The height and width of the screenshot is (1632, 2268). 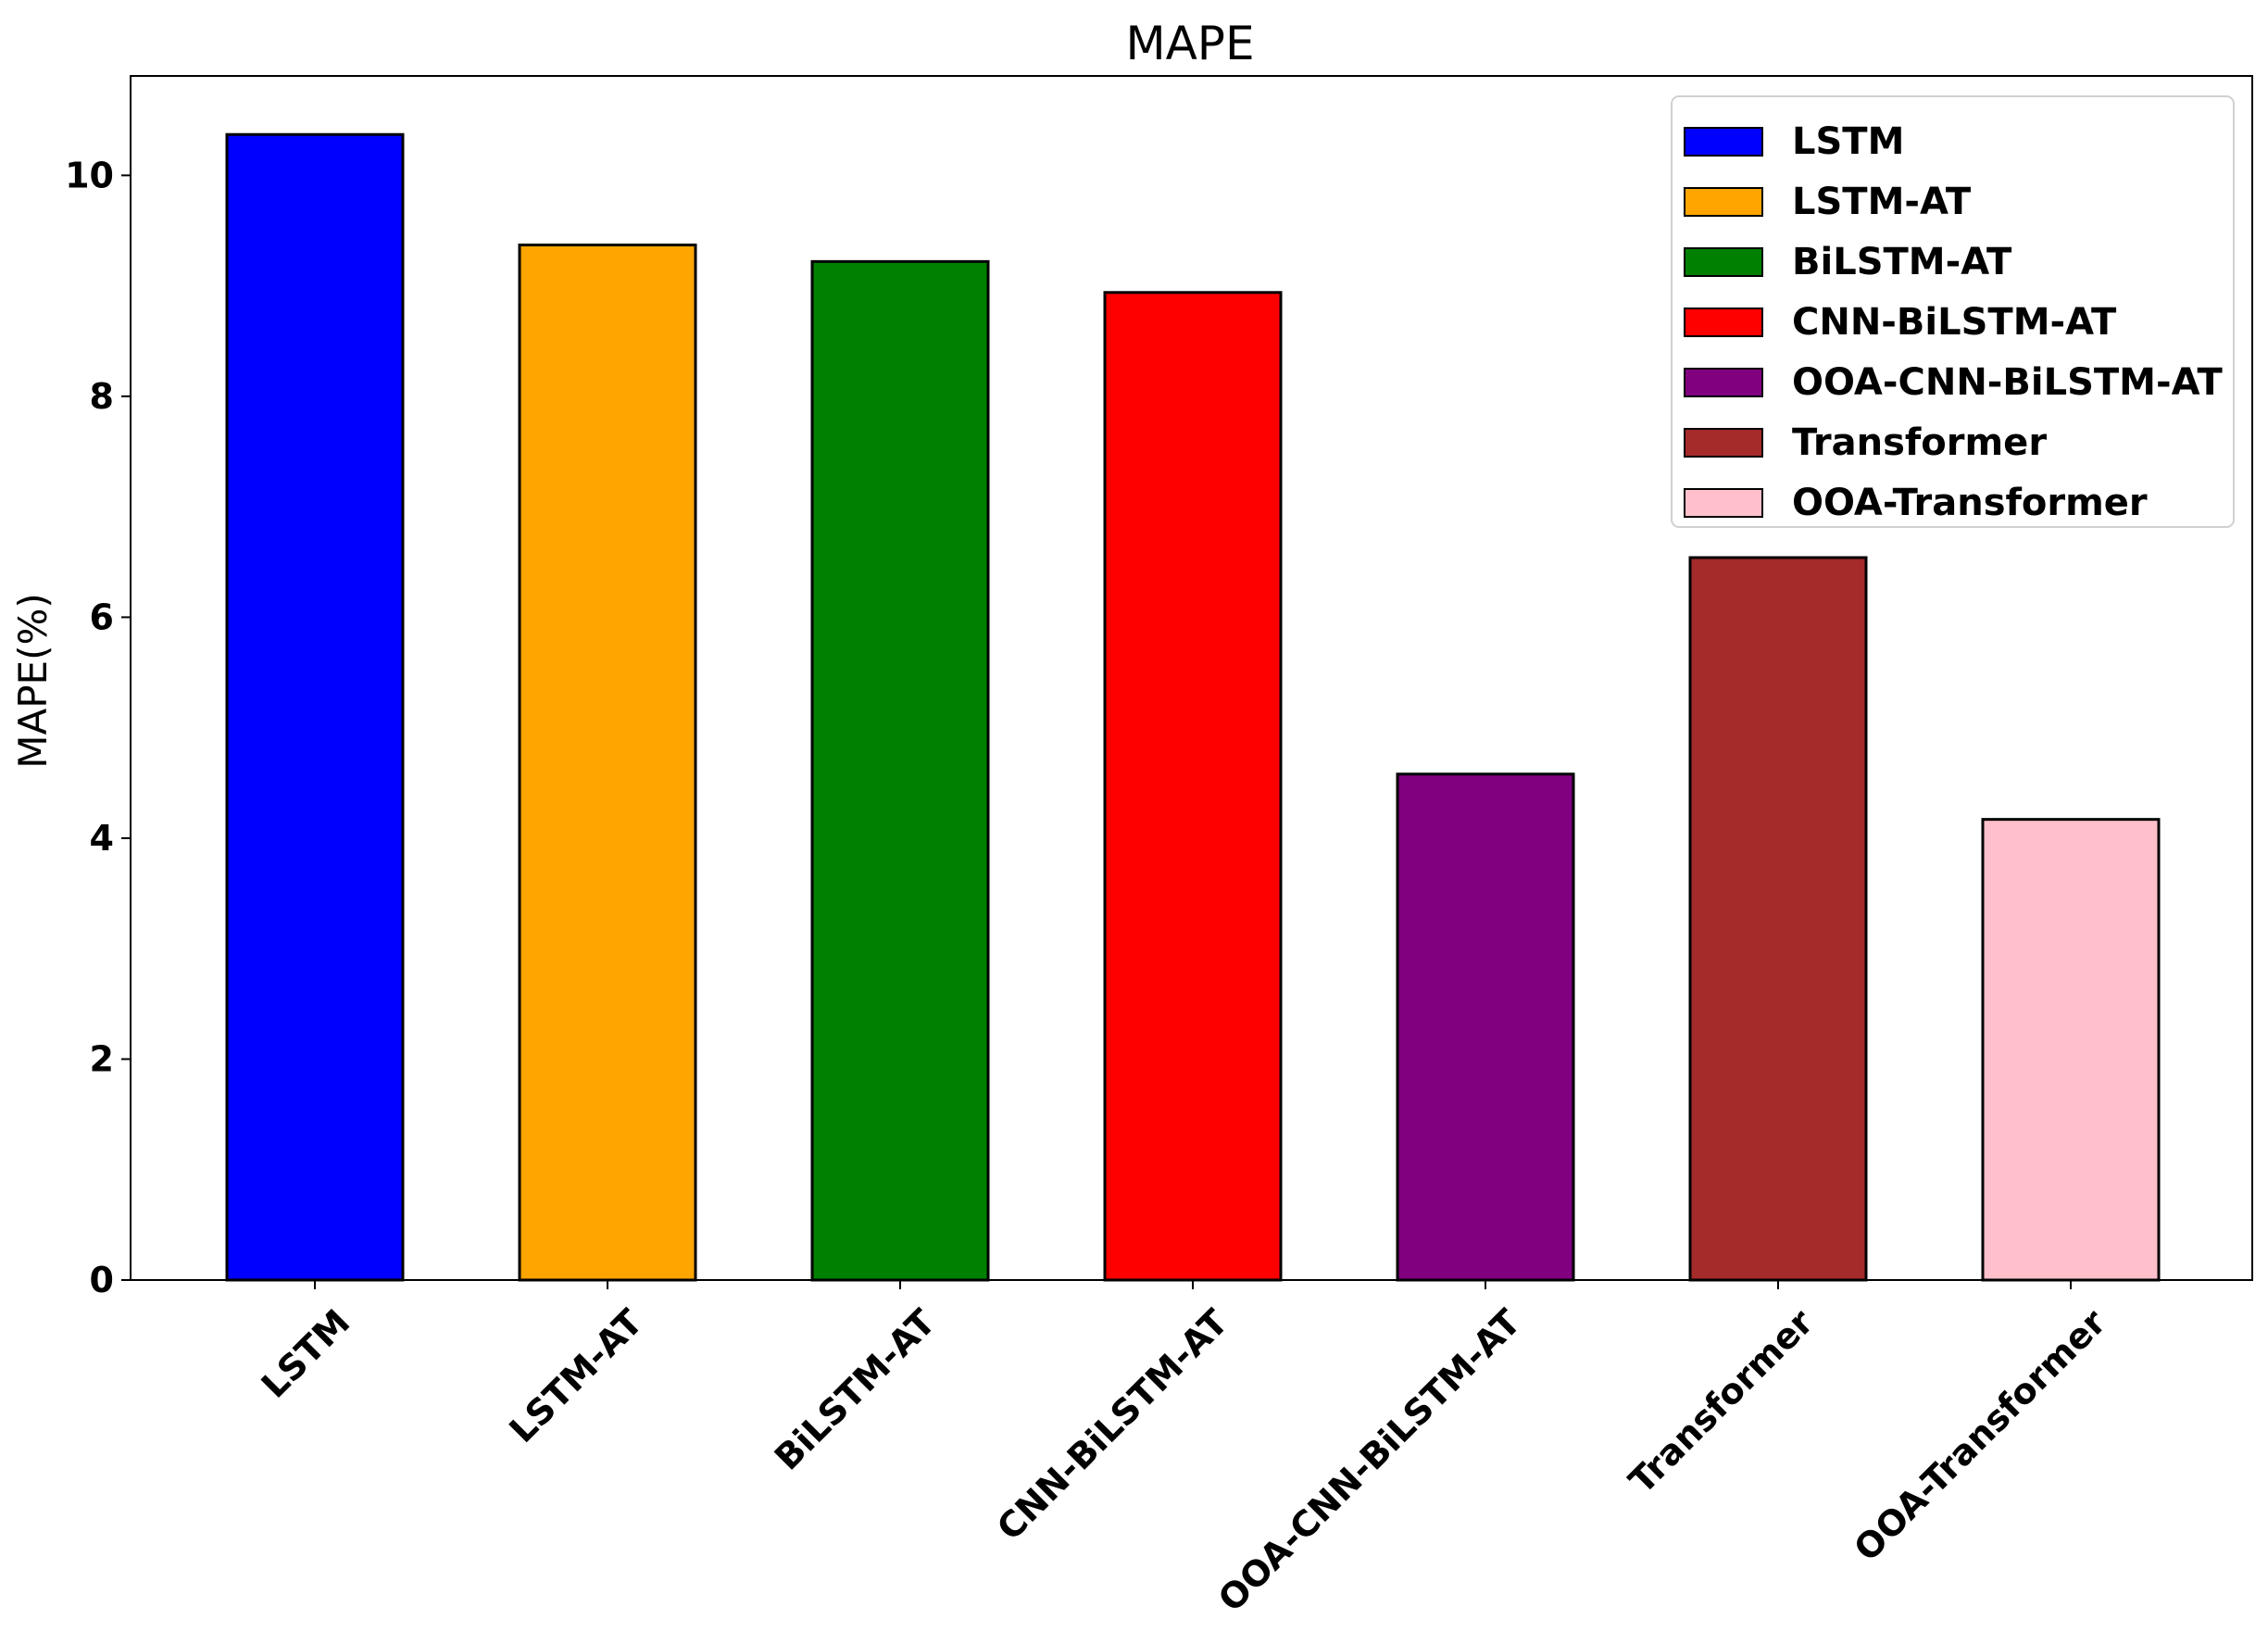 I want to click on x-tick-label: OOA-Transformer, so click(x=1981, y=1435).